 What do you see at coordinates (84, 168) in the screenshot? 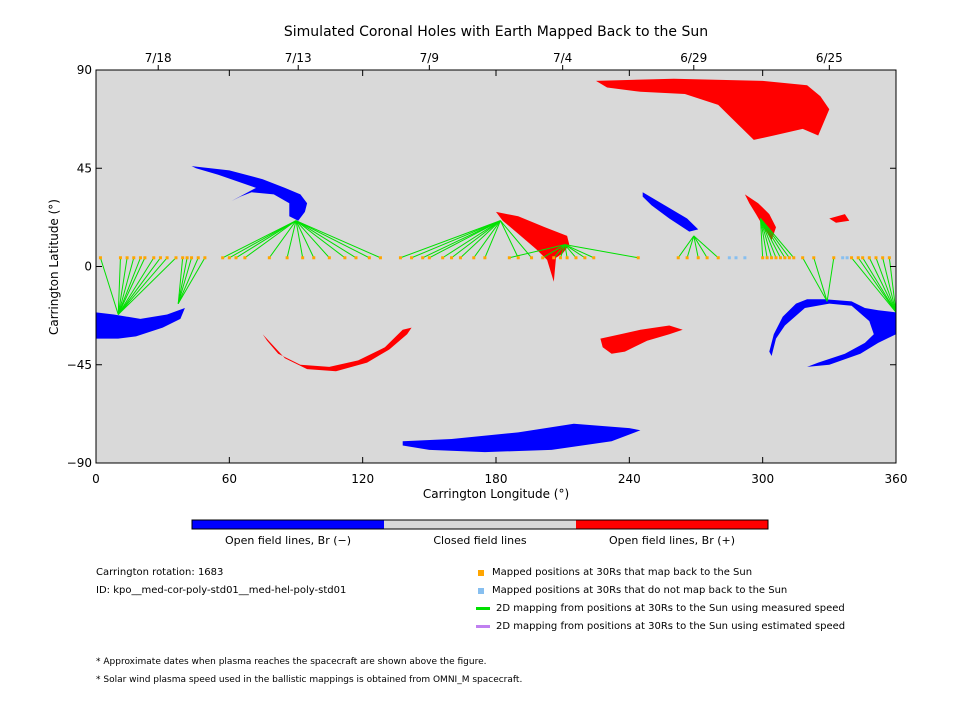
I see `y-tick-label-45: 45` at bounding box center [84, 168].